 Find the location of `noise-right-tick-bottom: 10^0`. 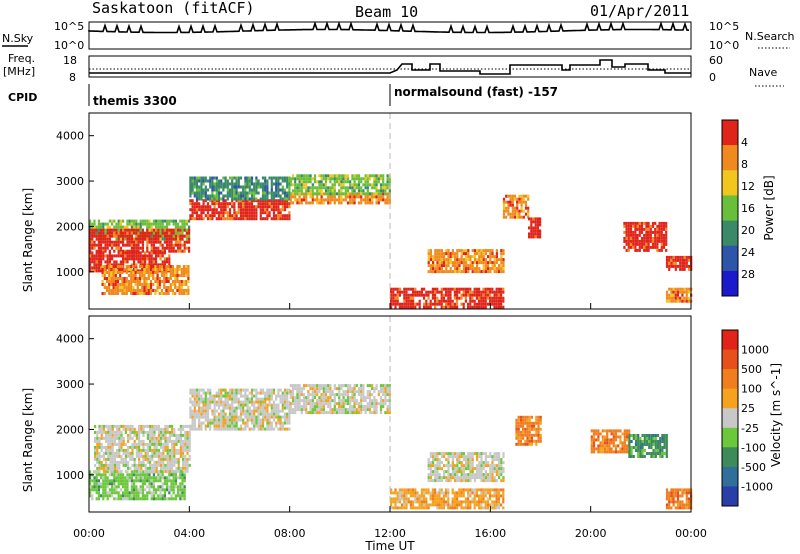

noise-right-tick-bottom: 10^0 is located at coordinates (724, 45).